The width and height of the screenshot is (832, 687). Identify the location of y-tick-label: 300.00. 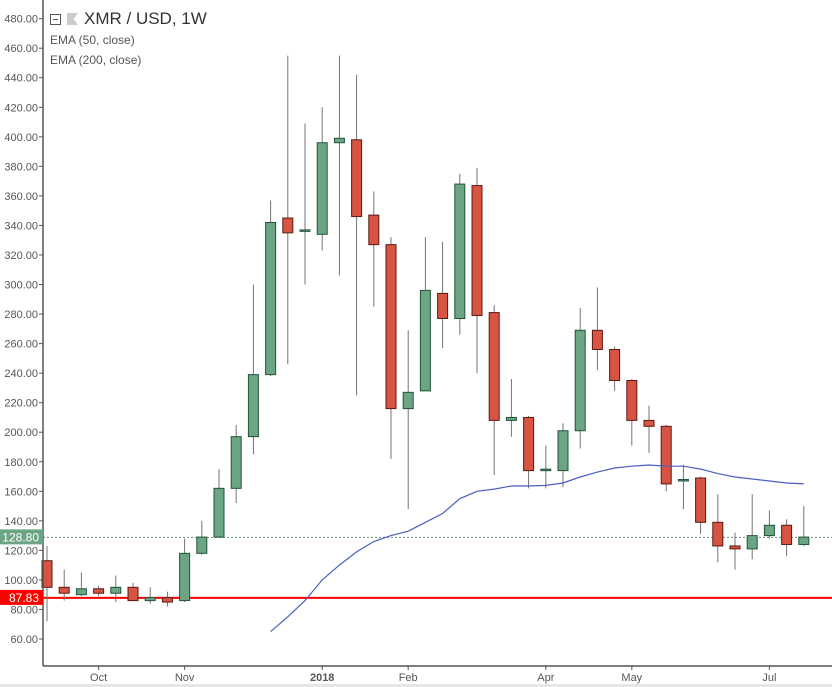
(21, 286).